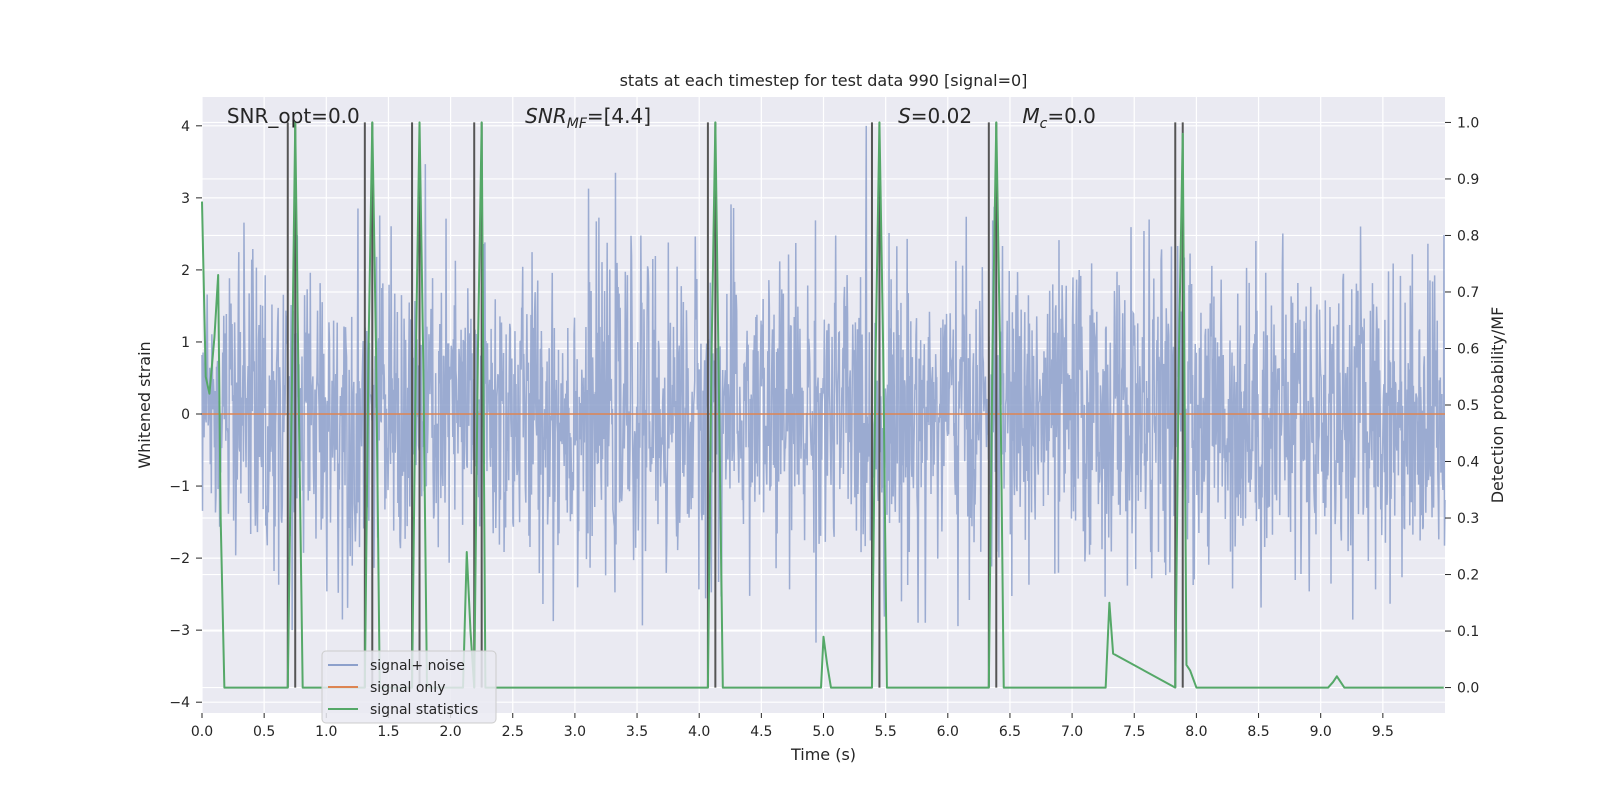  Describe the element at coordinates (1468, 576) in the screenshot. I see `y2-tick-label: 0.2` at that location.